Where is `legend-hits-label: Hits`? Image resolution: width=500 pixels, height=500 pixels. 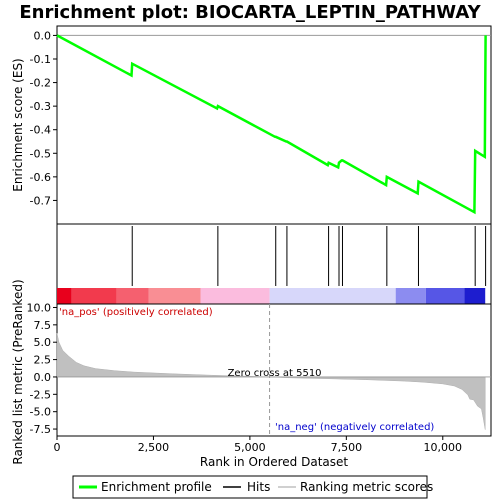 legend-hits-label: Hits is located at coordinates (258, 487).